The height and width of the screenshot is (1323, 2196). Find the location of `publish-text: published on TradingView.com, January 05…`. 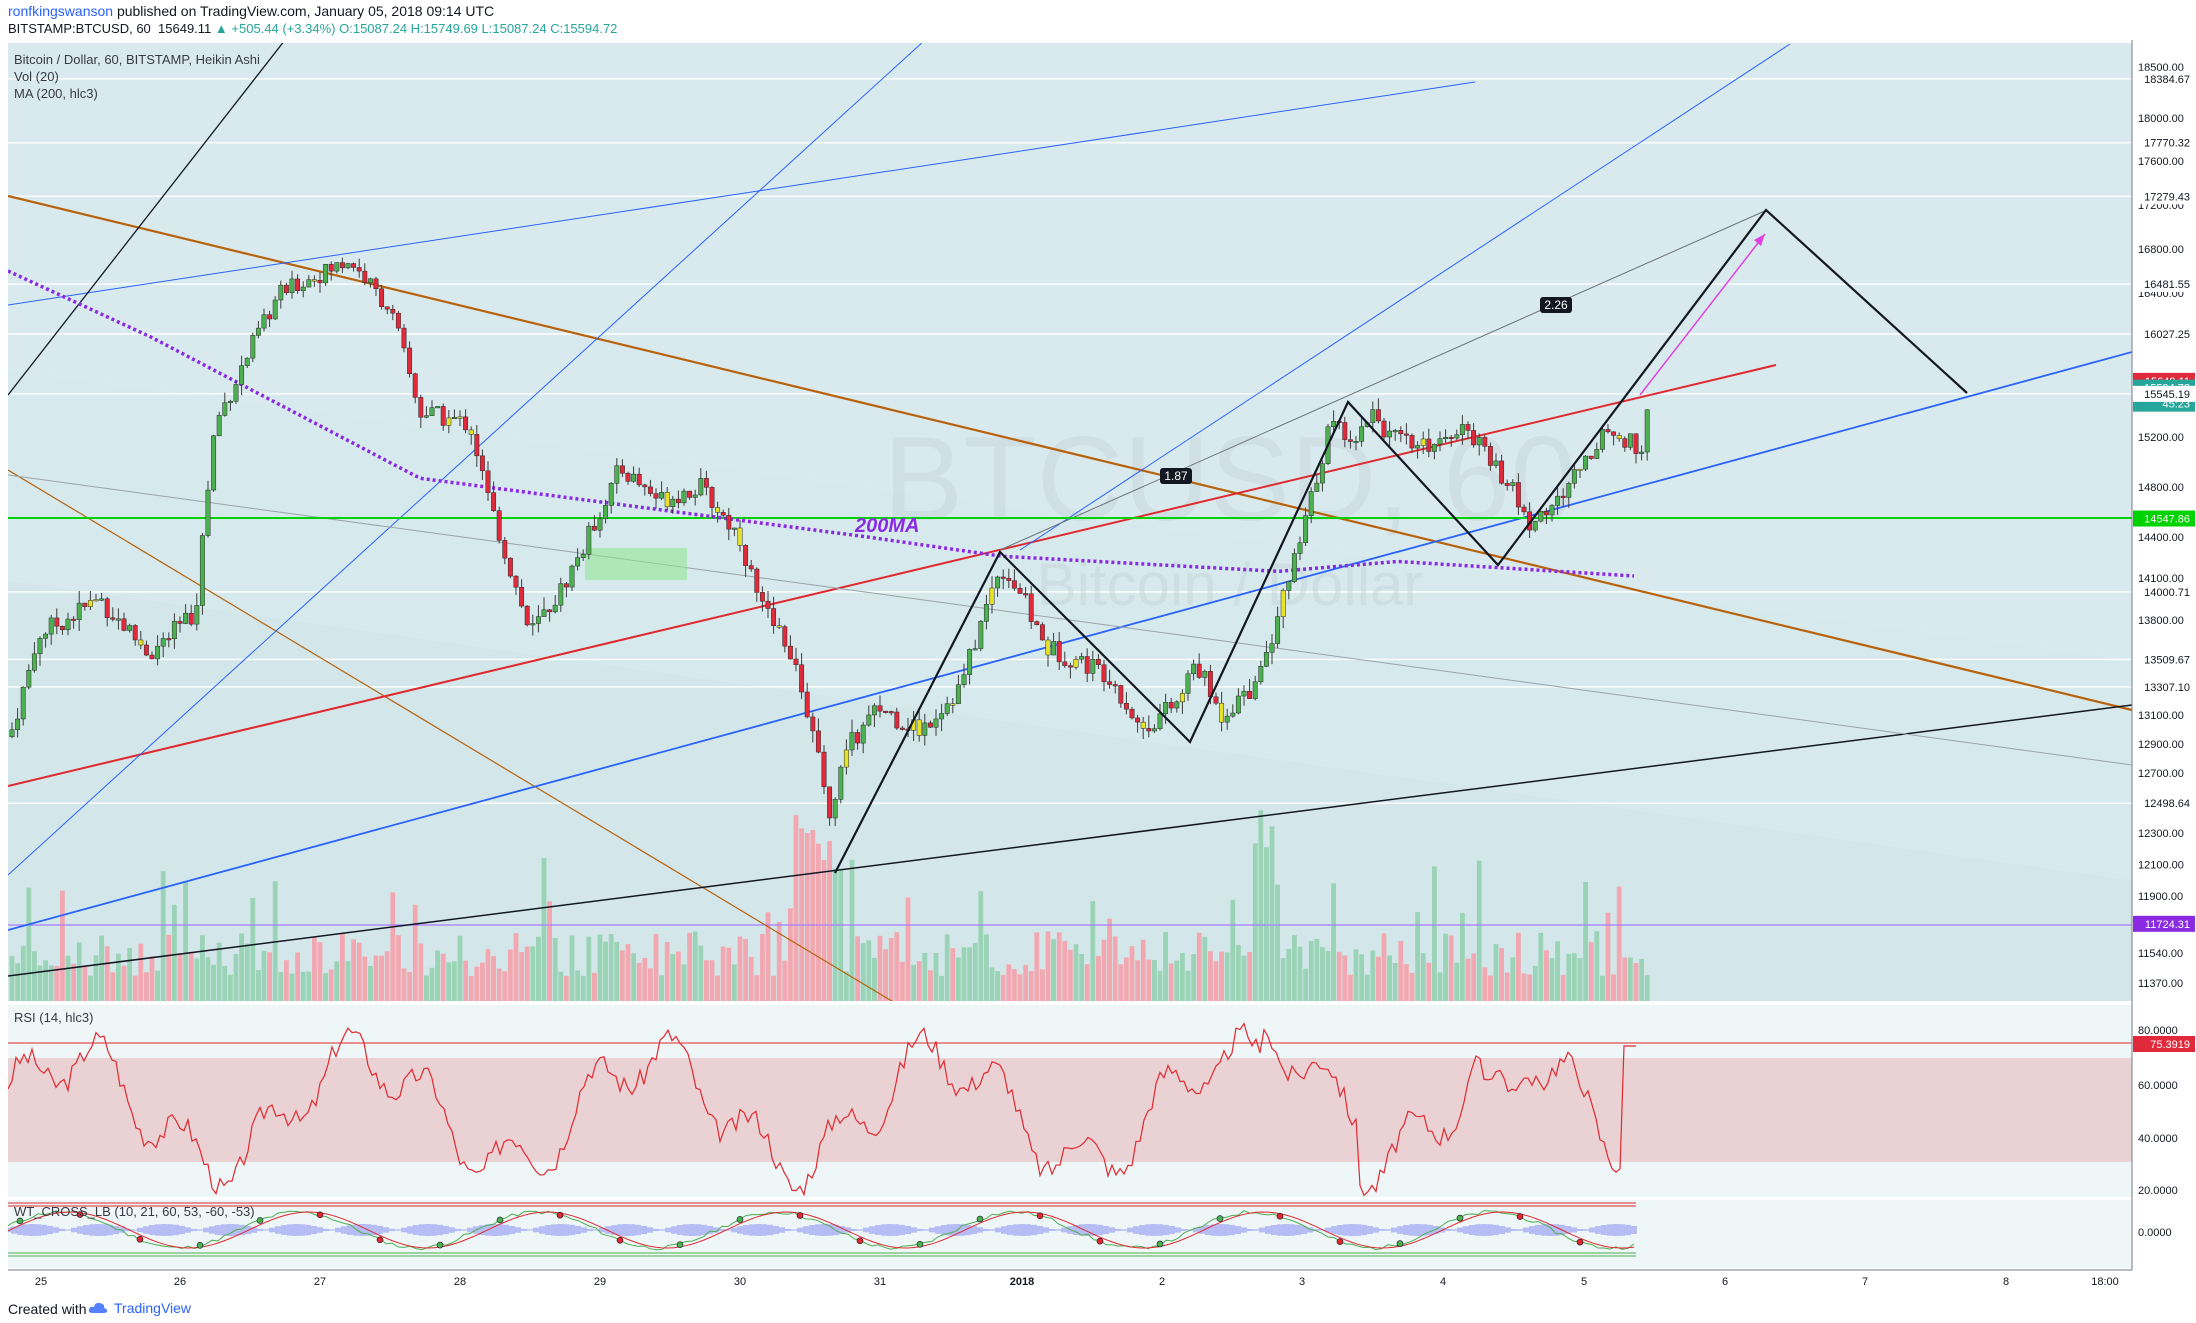

publish-text: published on TradingView.com, January 05… is located at coordinates (305, 11).